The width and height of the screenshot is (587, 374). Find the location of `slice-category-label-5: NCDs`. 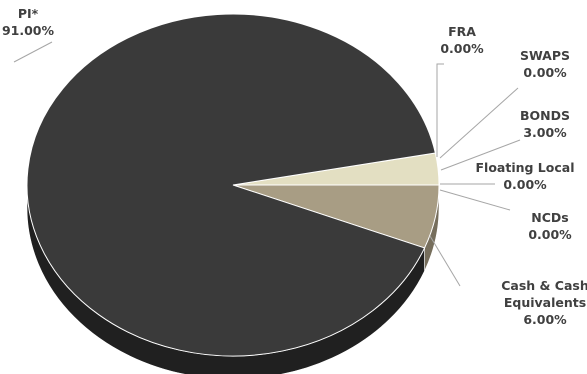

slice-category-label-5: NCDs is located at coordinates (549, 217).